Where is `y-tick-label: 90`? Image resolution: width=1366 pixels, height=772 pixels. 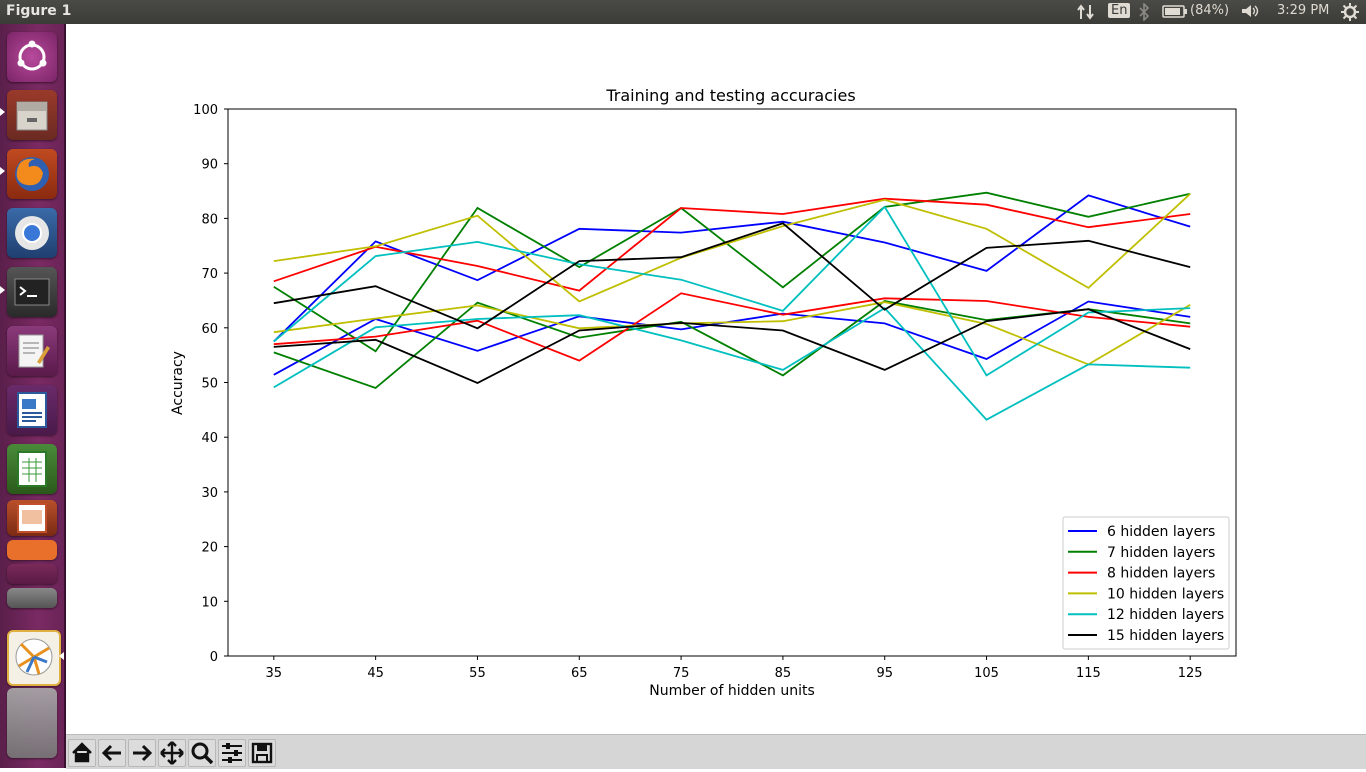 y-tick-label: 90 is located at coordinates (209, 165).